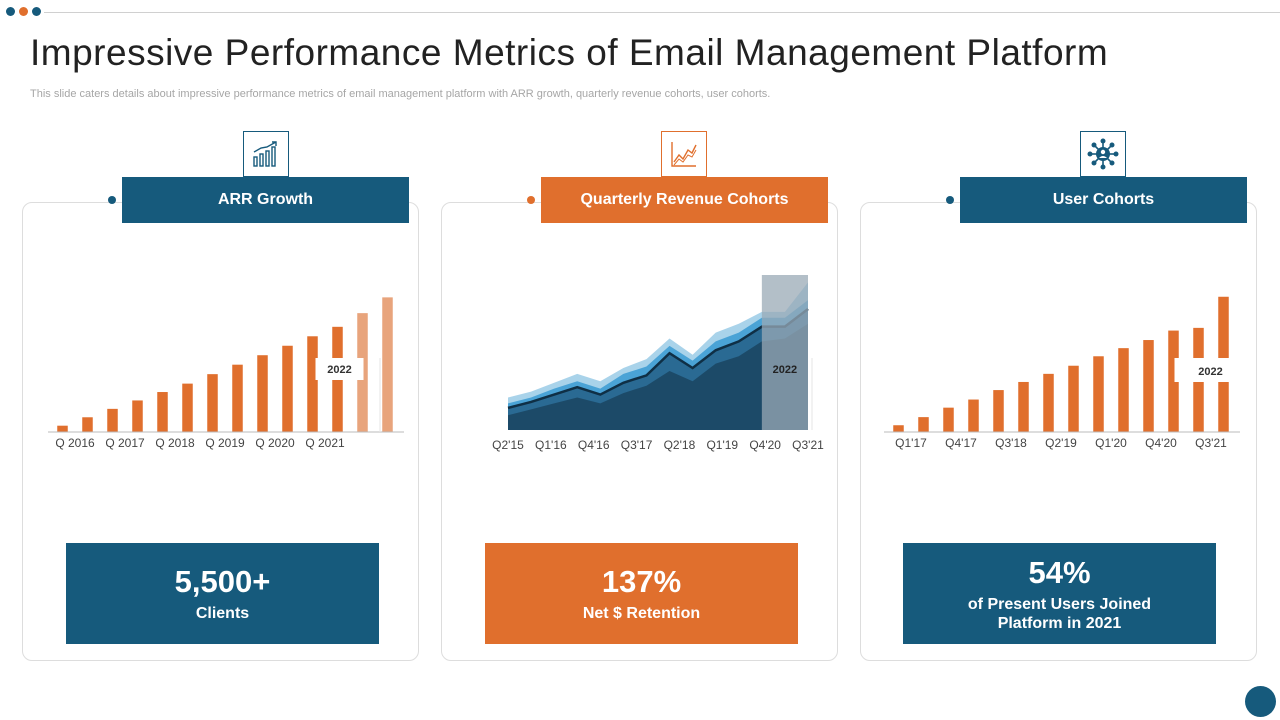 Image resolution: width=1280 pixels, height=720 pixels. I want to click on bar-growth-icon, so click(266, 154).